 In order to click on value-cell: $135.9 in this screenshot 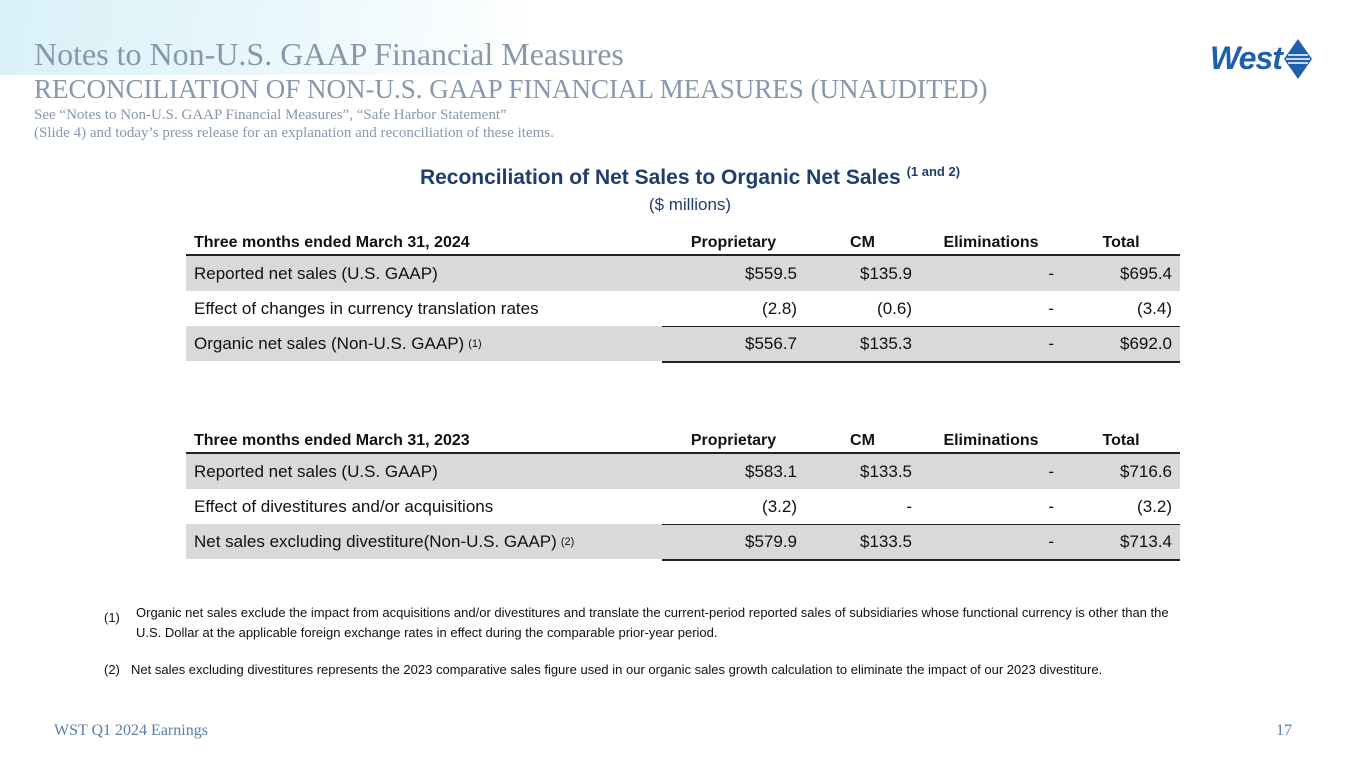, I will do `click(886, 273)`.